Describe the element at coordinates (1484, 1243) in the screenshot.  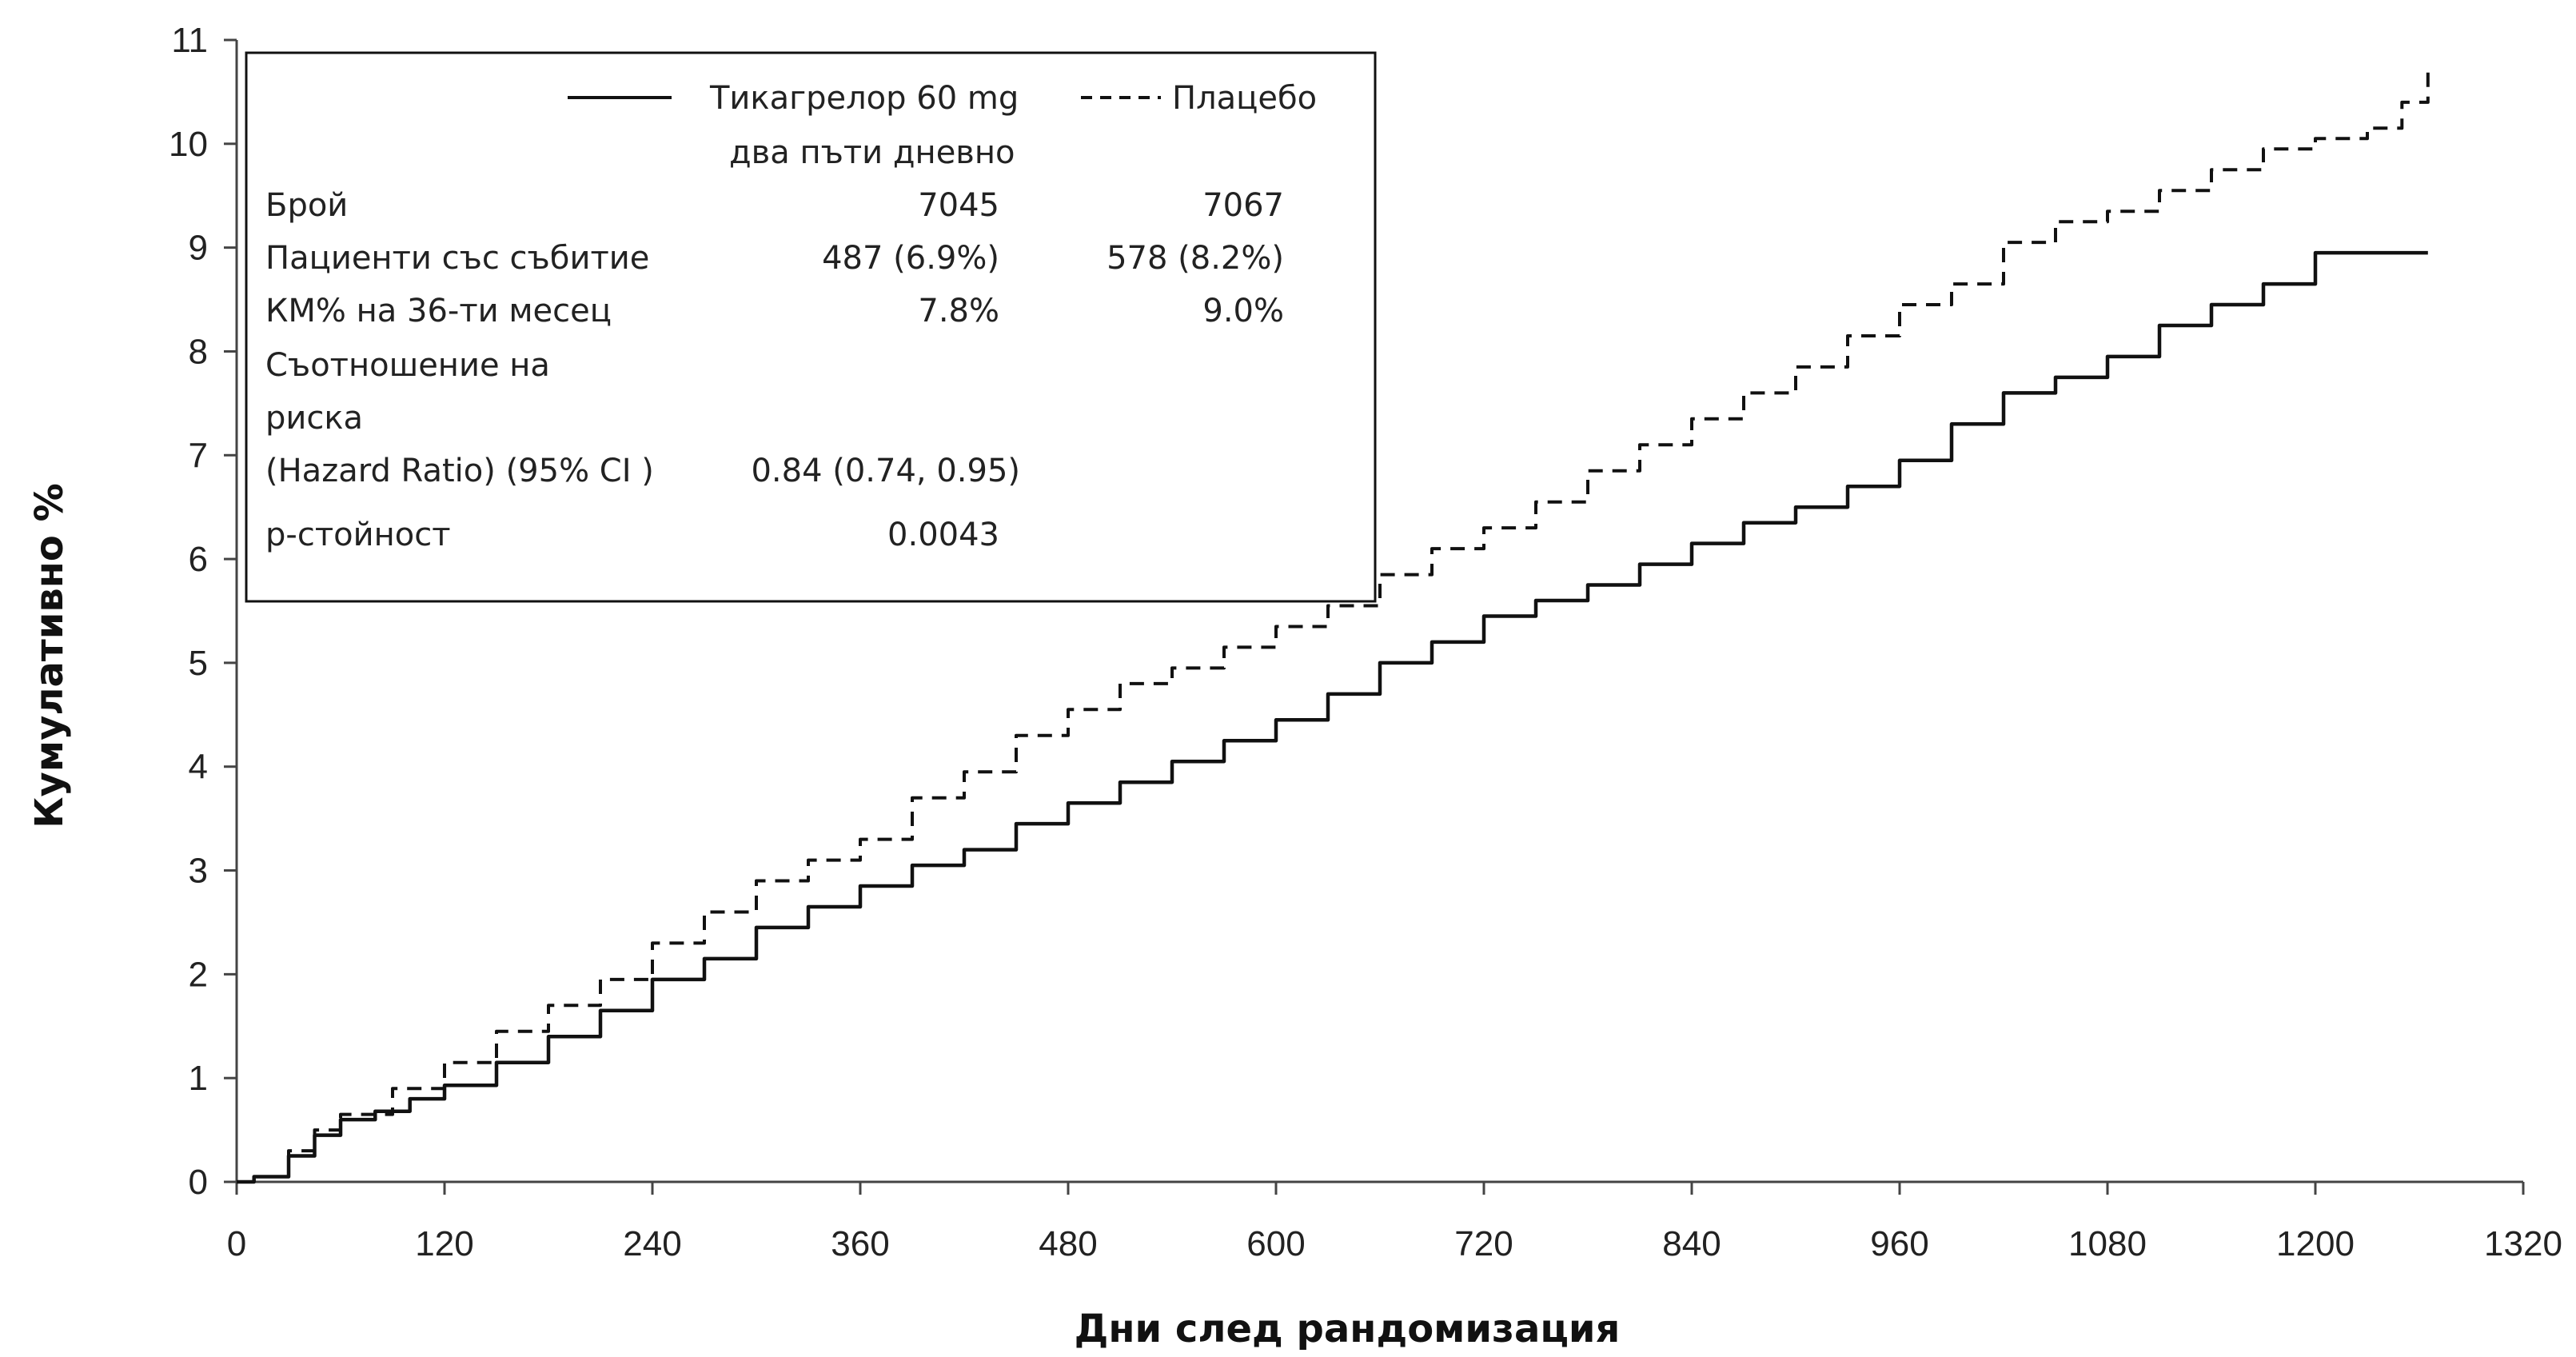
I see `x-tick-label: 720` at that location.